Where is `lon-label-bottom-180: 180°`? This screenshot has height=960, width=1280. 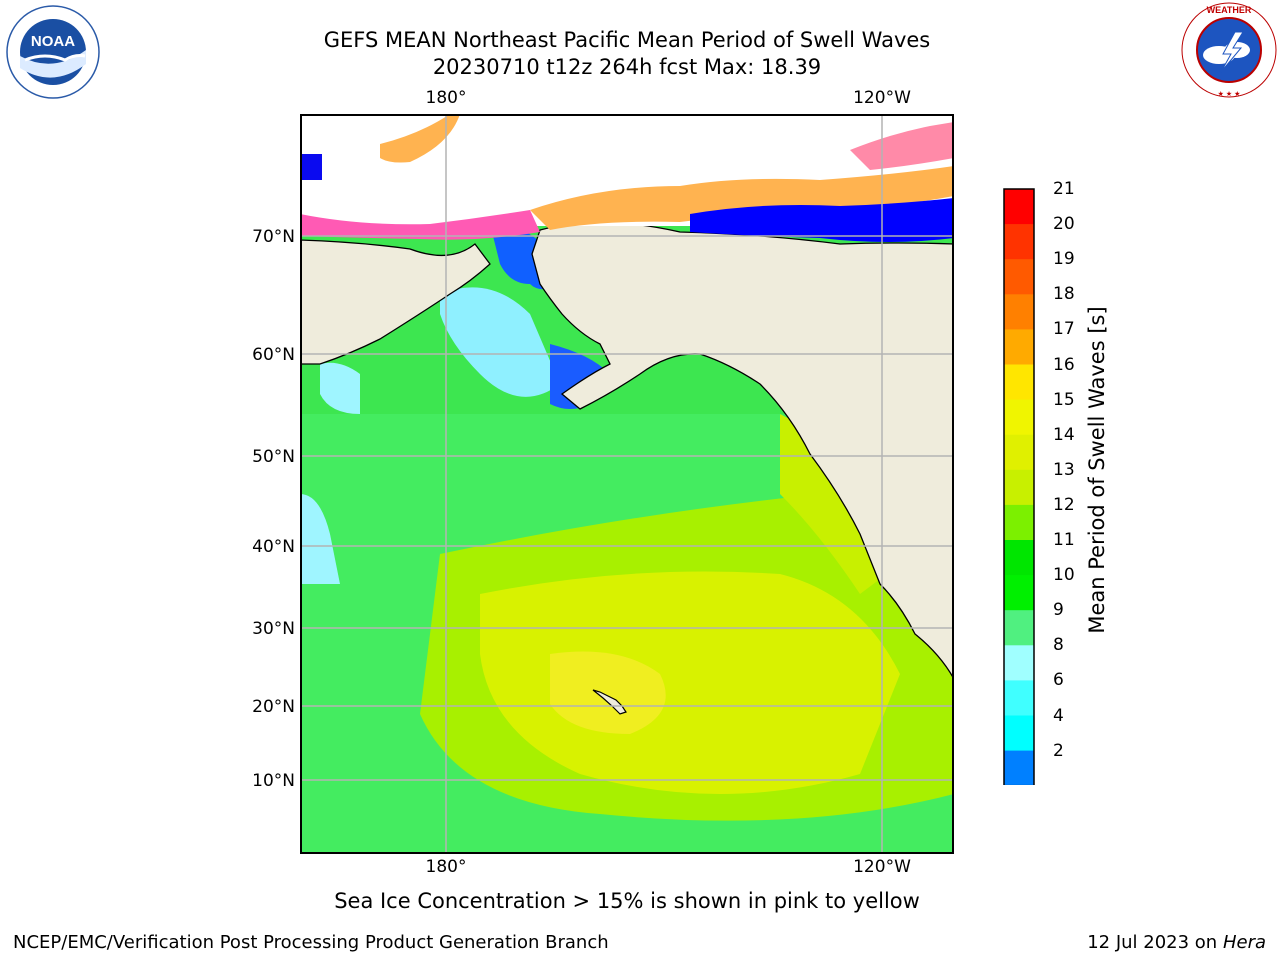 lon-label-bottom-180: 180° is located at coordinates (446, 867).